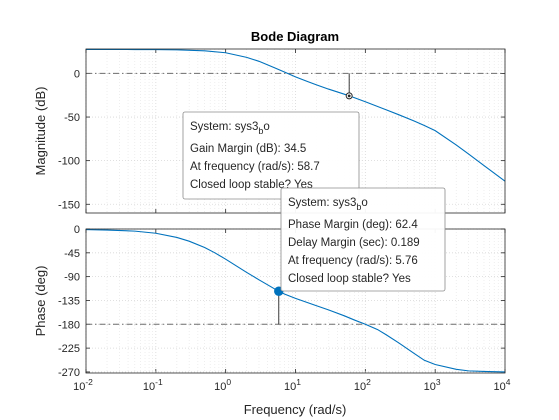  Describe the element at coordinates (349, 279) in the screenshot. I see `datatip-line: Closed loop stable? Yes` at that location.